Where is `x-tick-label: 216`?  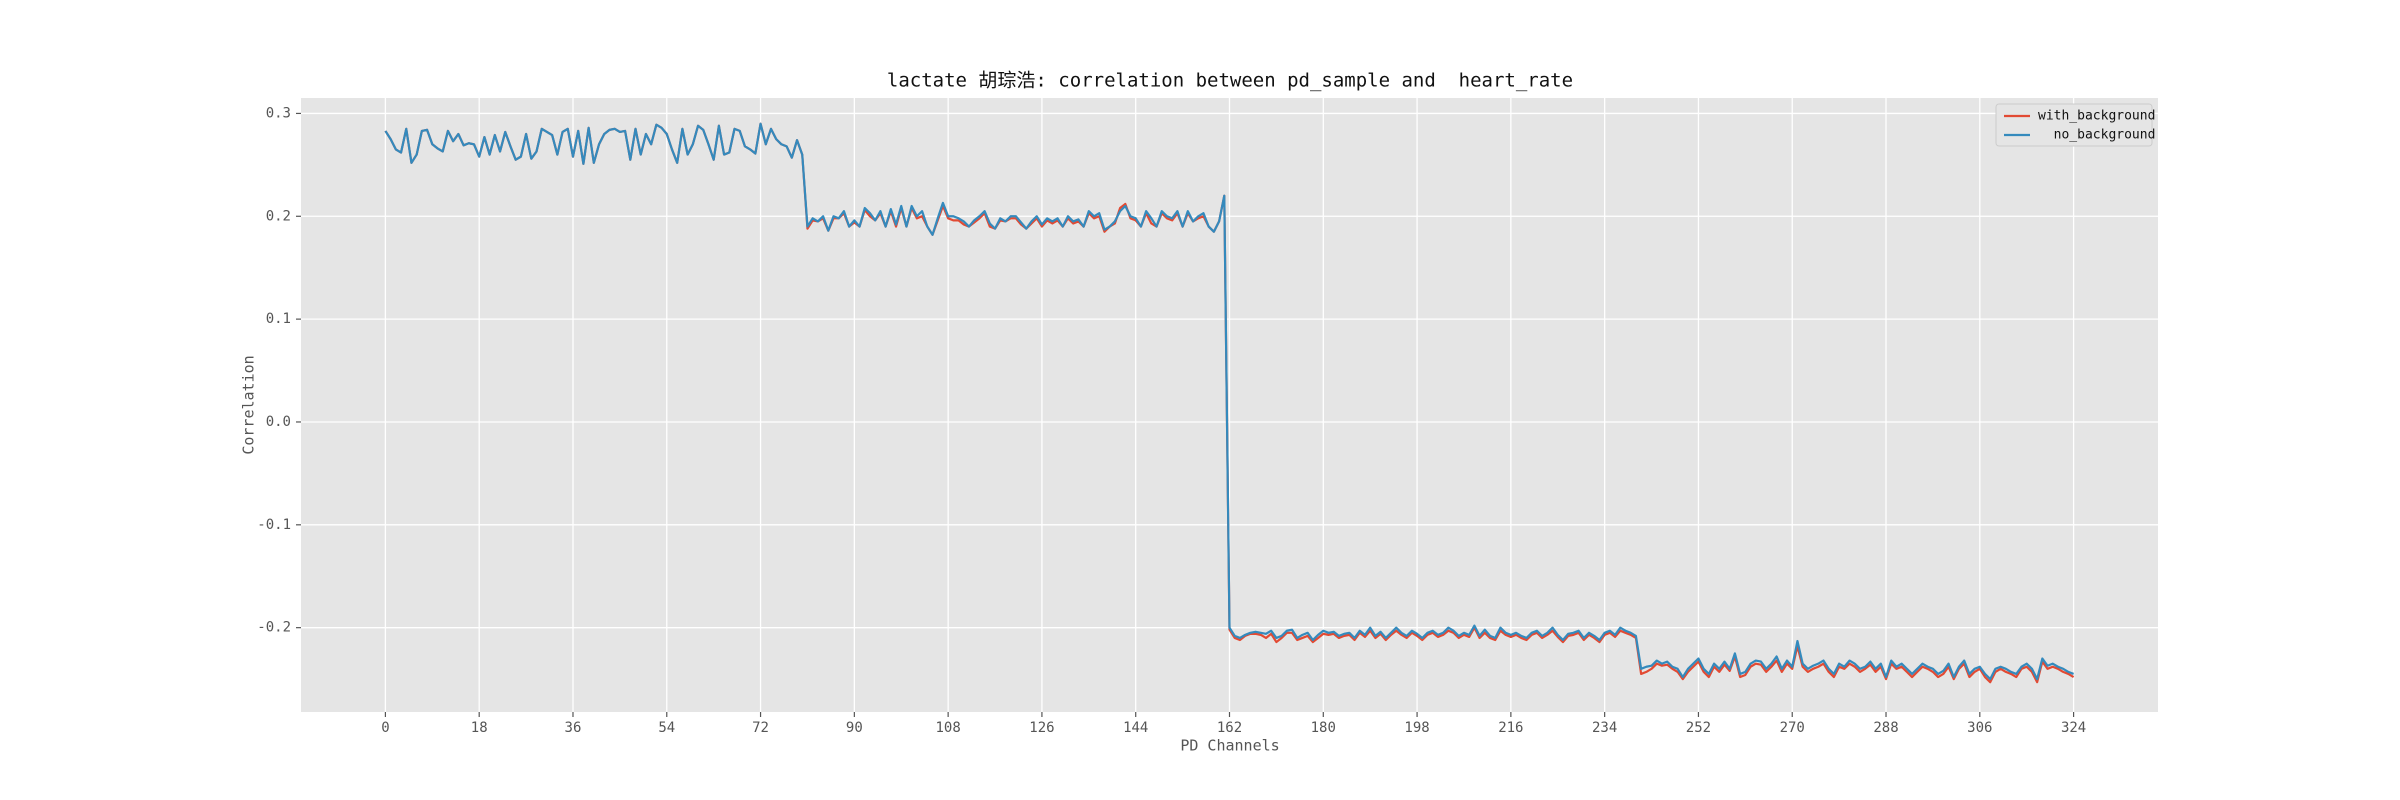
x-tick-label: 216 is located at coordinates (1510, 728).